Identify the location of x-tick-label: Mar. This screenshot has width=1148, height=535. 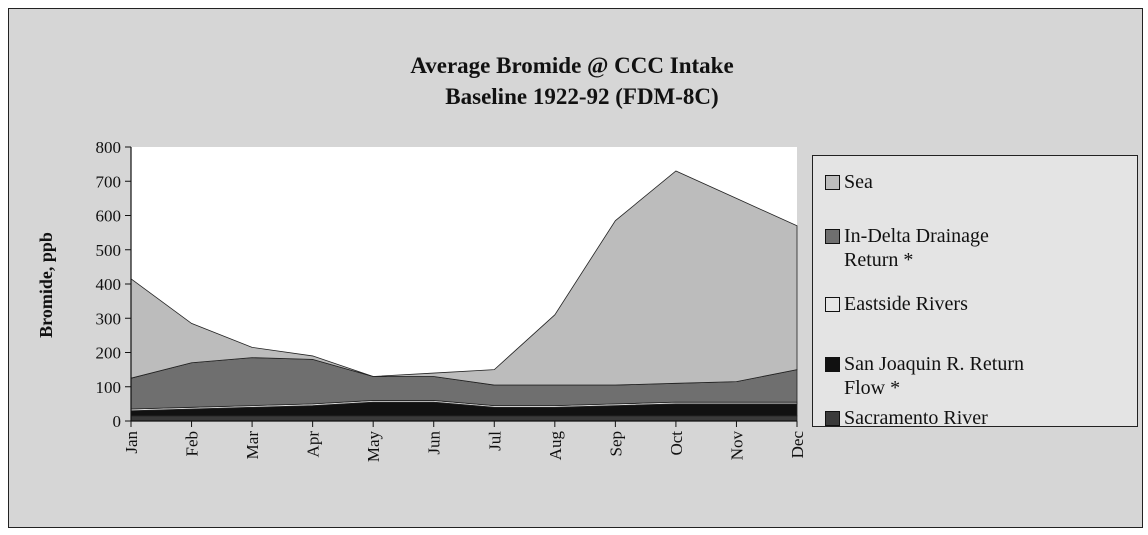
(252, 445).